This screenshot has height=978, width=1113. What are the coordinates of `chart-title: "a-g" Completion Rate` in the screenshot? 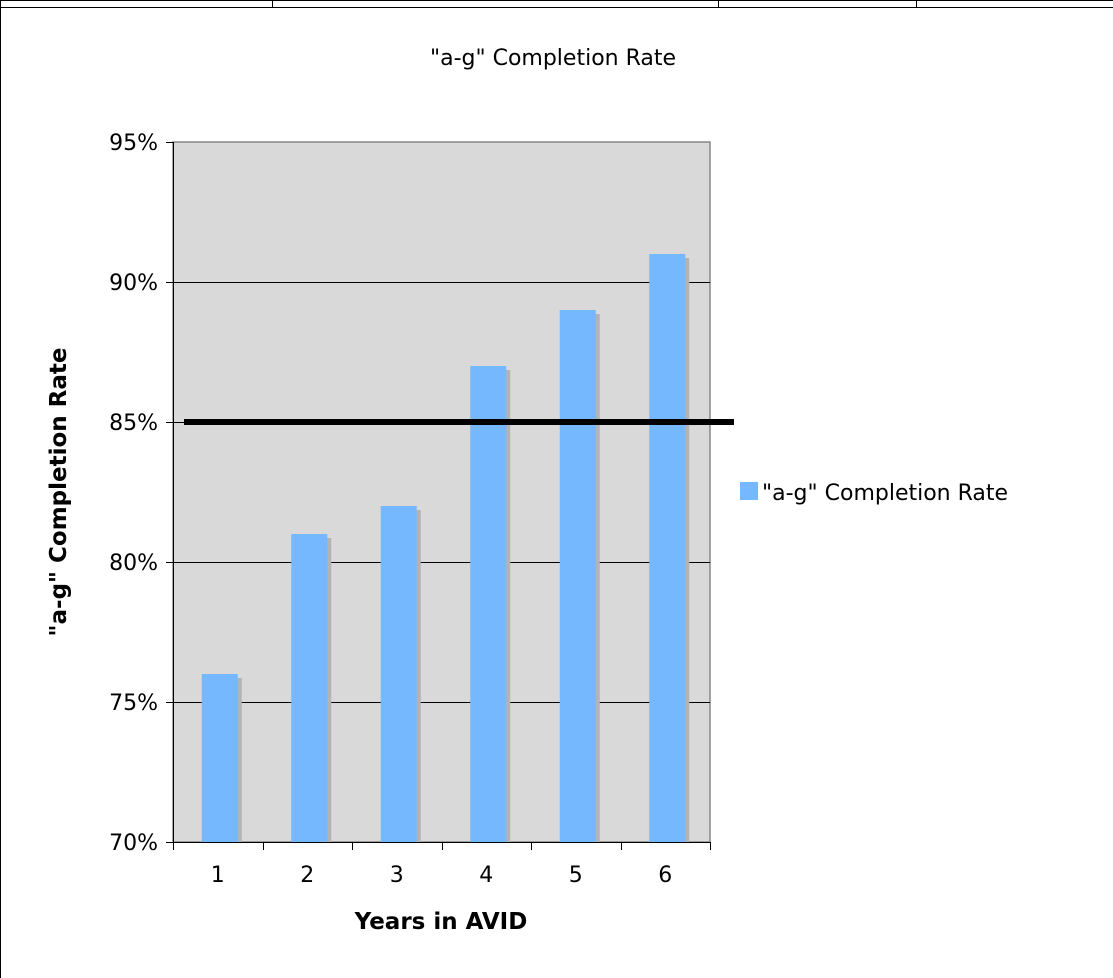 It's located at (553, 58).